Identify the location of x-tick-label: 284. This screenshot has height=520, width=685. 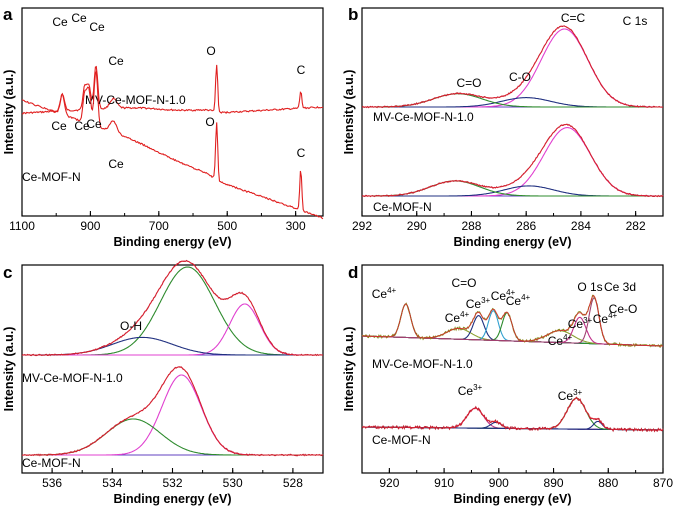
(581, 226).